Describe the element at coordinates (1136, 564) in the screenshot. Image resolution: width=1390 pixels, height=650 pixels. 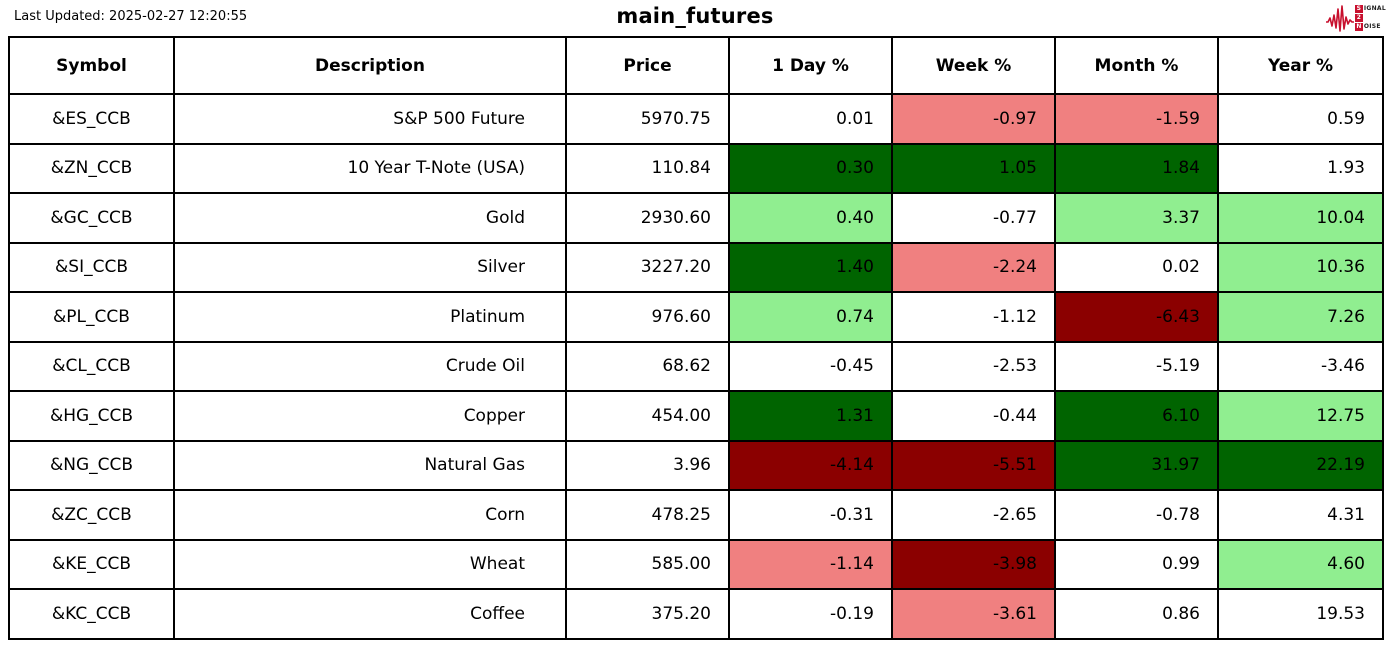
I see `month-pct-cell: 0.99` at that location.